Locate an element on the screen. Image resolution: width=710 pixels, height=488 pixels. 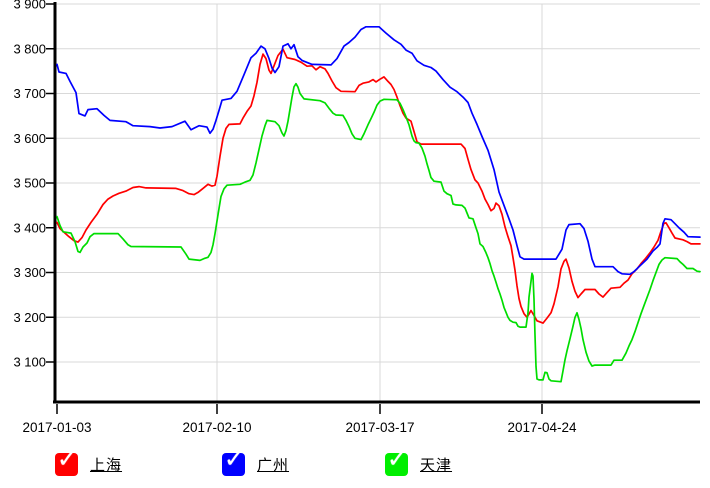
checkbox-icon-tianjin: ✓ is located at coordinates (396, 461).